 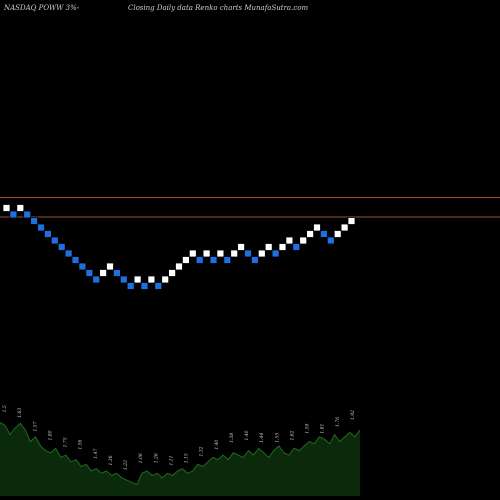 What do you see at coordinates (42, 8) in the screenshot?
I see `chart-ticker-title: NASDAQ POWW 3%-` at bounding box center [42, 8].